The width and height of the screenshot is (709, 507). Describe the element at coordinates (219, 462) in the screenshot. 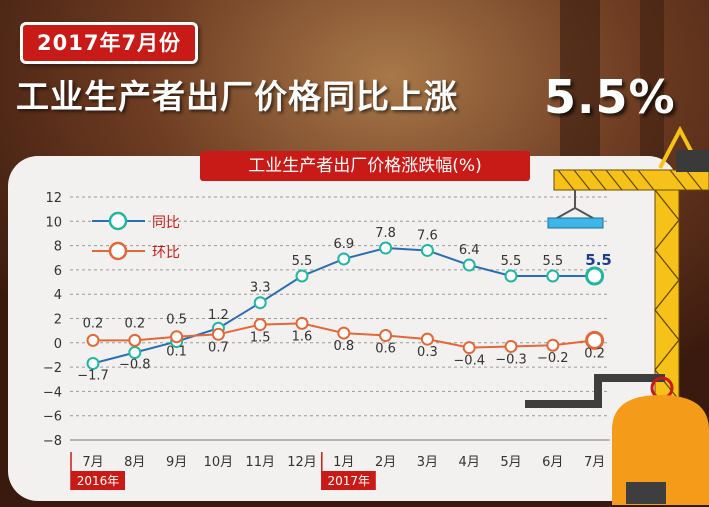

I see `x-tick-label: 10月` at that location.